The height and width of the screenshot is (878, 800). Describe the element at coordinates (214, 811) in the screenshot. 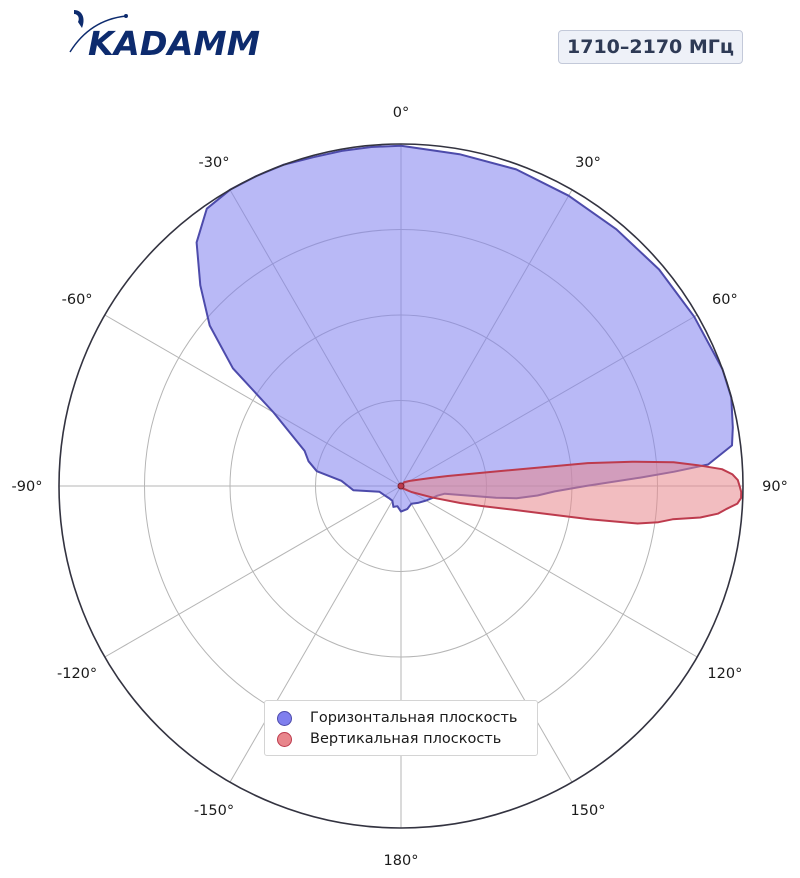

I see `angle-tick-label: -150°` at that location.